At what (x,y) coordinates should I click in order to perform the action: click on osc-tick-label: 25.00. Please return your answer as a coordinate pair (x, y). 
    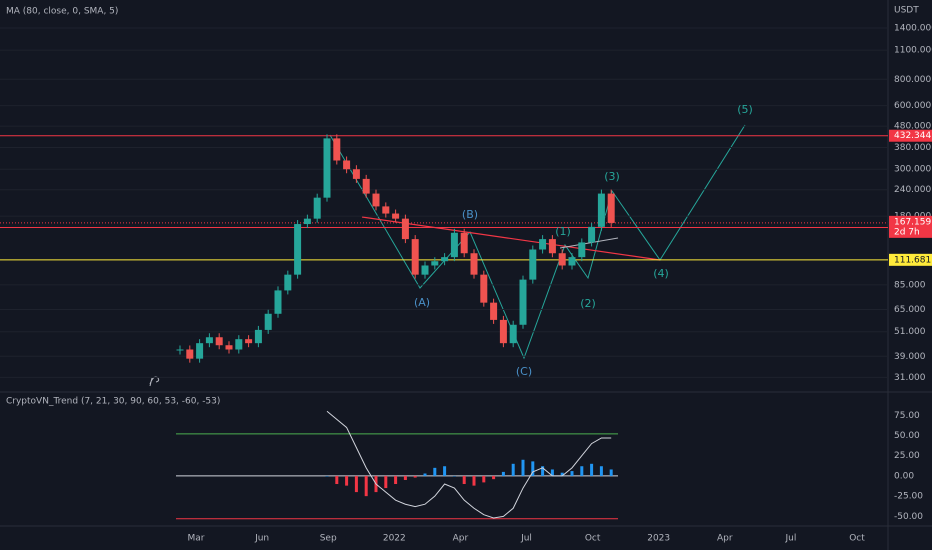
    Looking at the image, I should click on (907, 456).